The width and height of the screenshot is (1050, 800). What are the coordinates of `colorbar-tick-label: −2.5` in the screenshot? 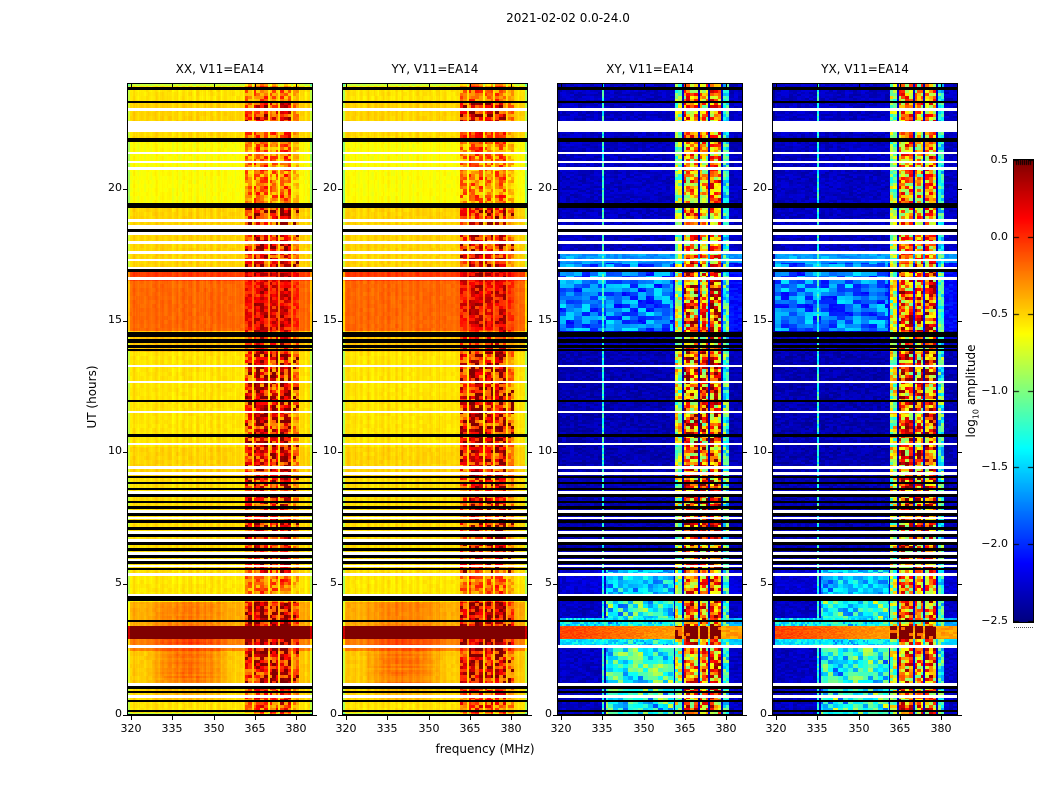 It's located at (994, 620).